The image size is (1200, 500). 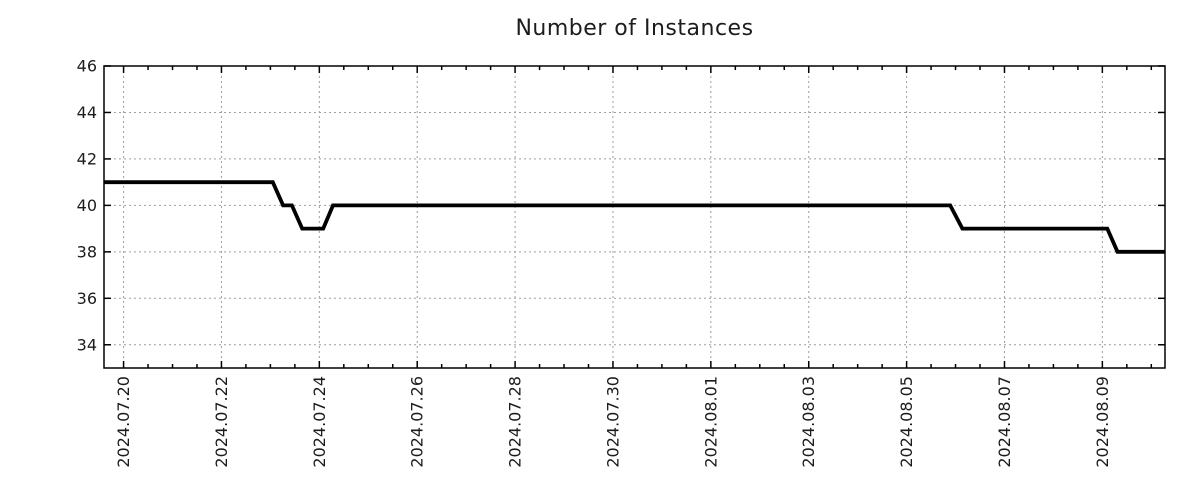 What do you see at coordinates (1004, 422) in the screenshot?
I see `x-tick-label: 2024.08.07` at bounding box center [1004, 422].